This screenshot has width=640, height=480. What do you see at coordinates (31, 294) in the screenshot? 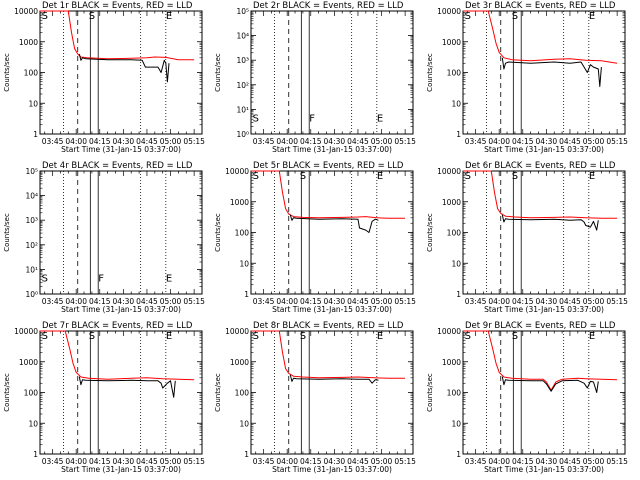
I see `y-tick-label: 10⁰` at bounding box center [31, 294].